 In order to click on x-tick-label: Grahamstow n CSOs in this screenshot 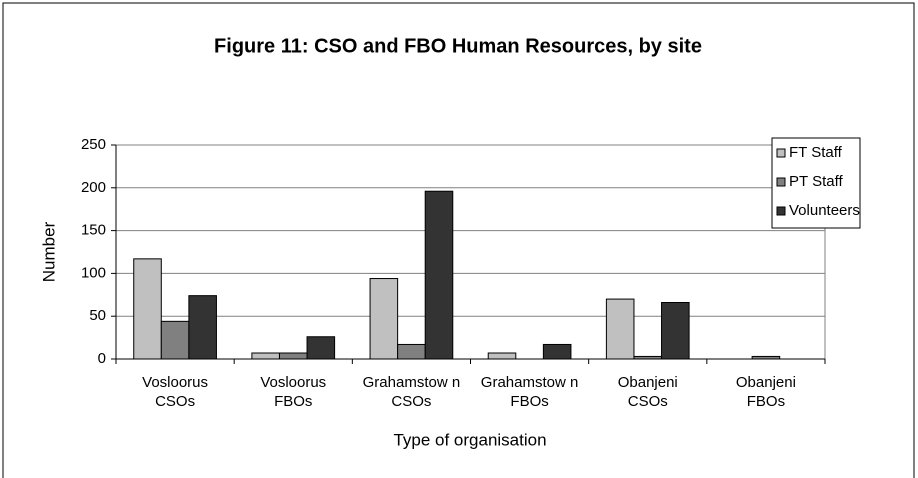, I will do `click(412, 392)`.